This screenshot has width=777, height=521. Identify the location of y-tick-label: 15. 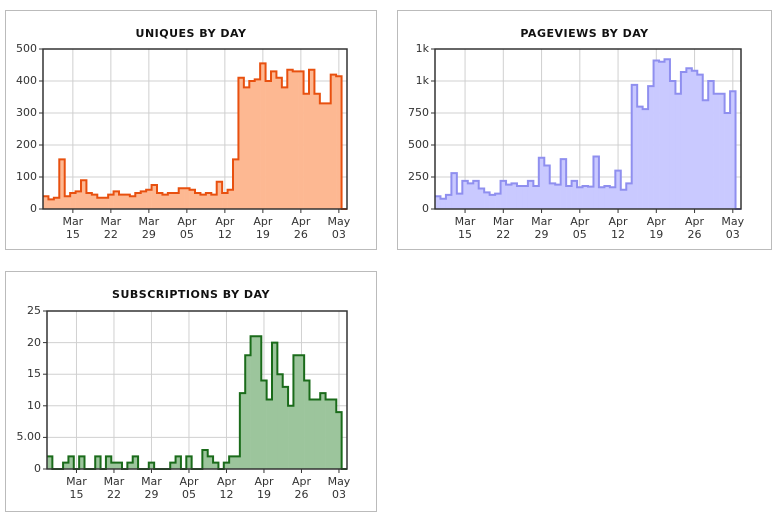
(34, 374).